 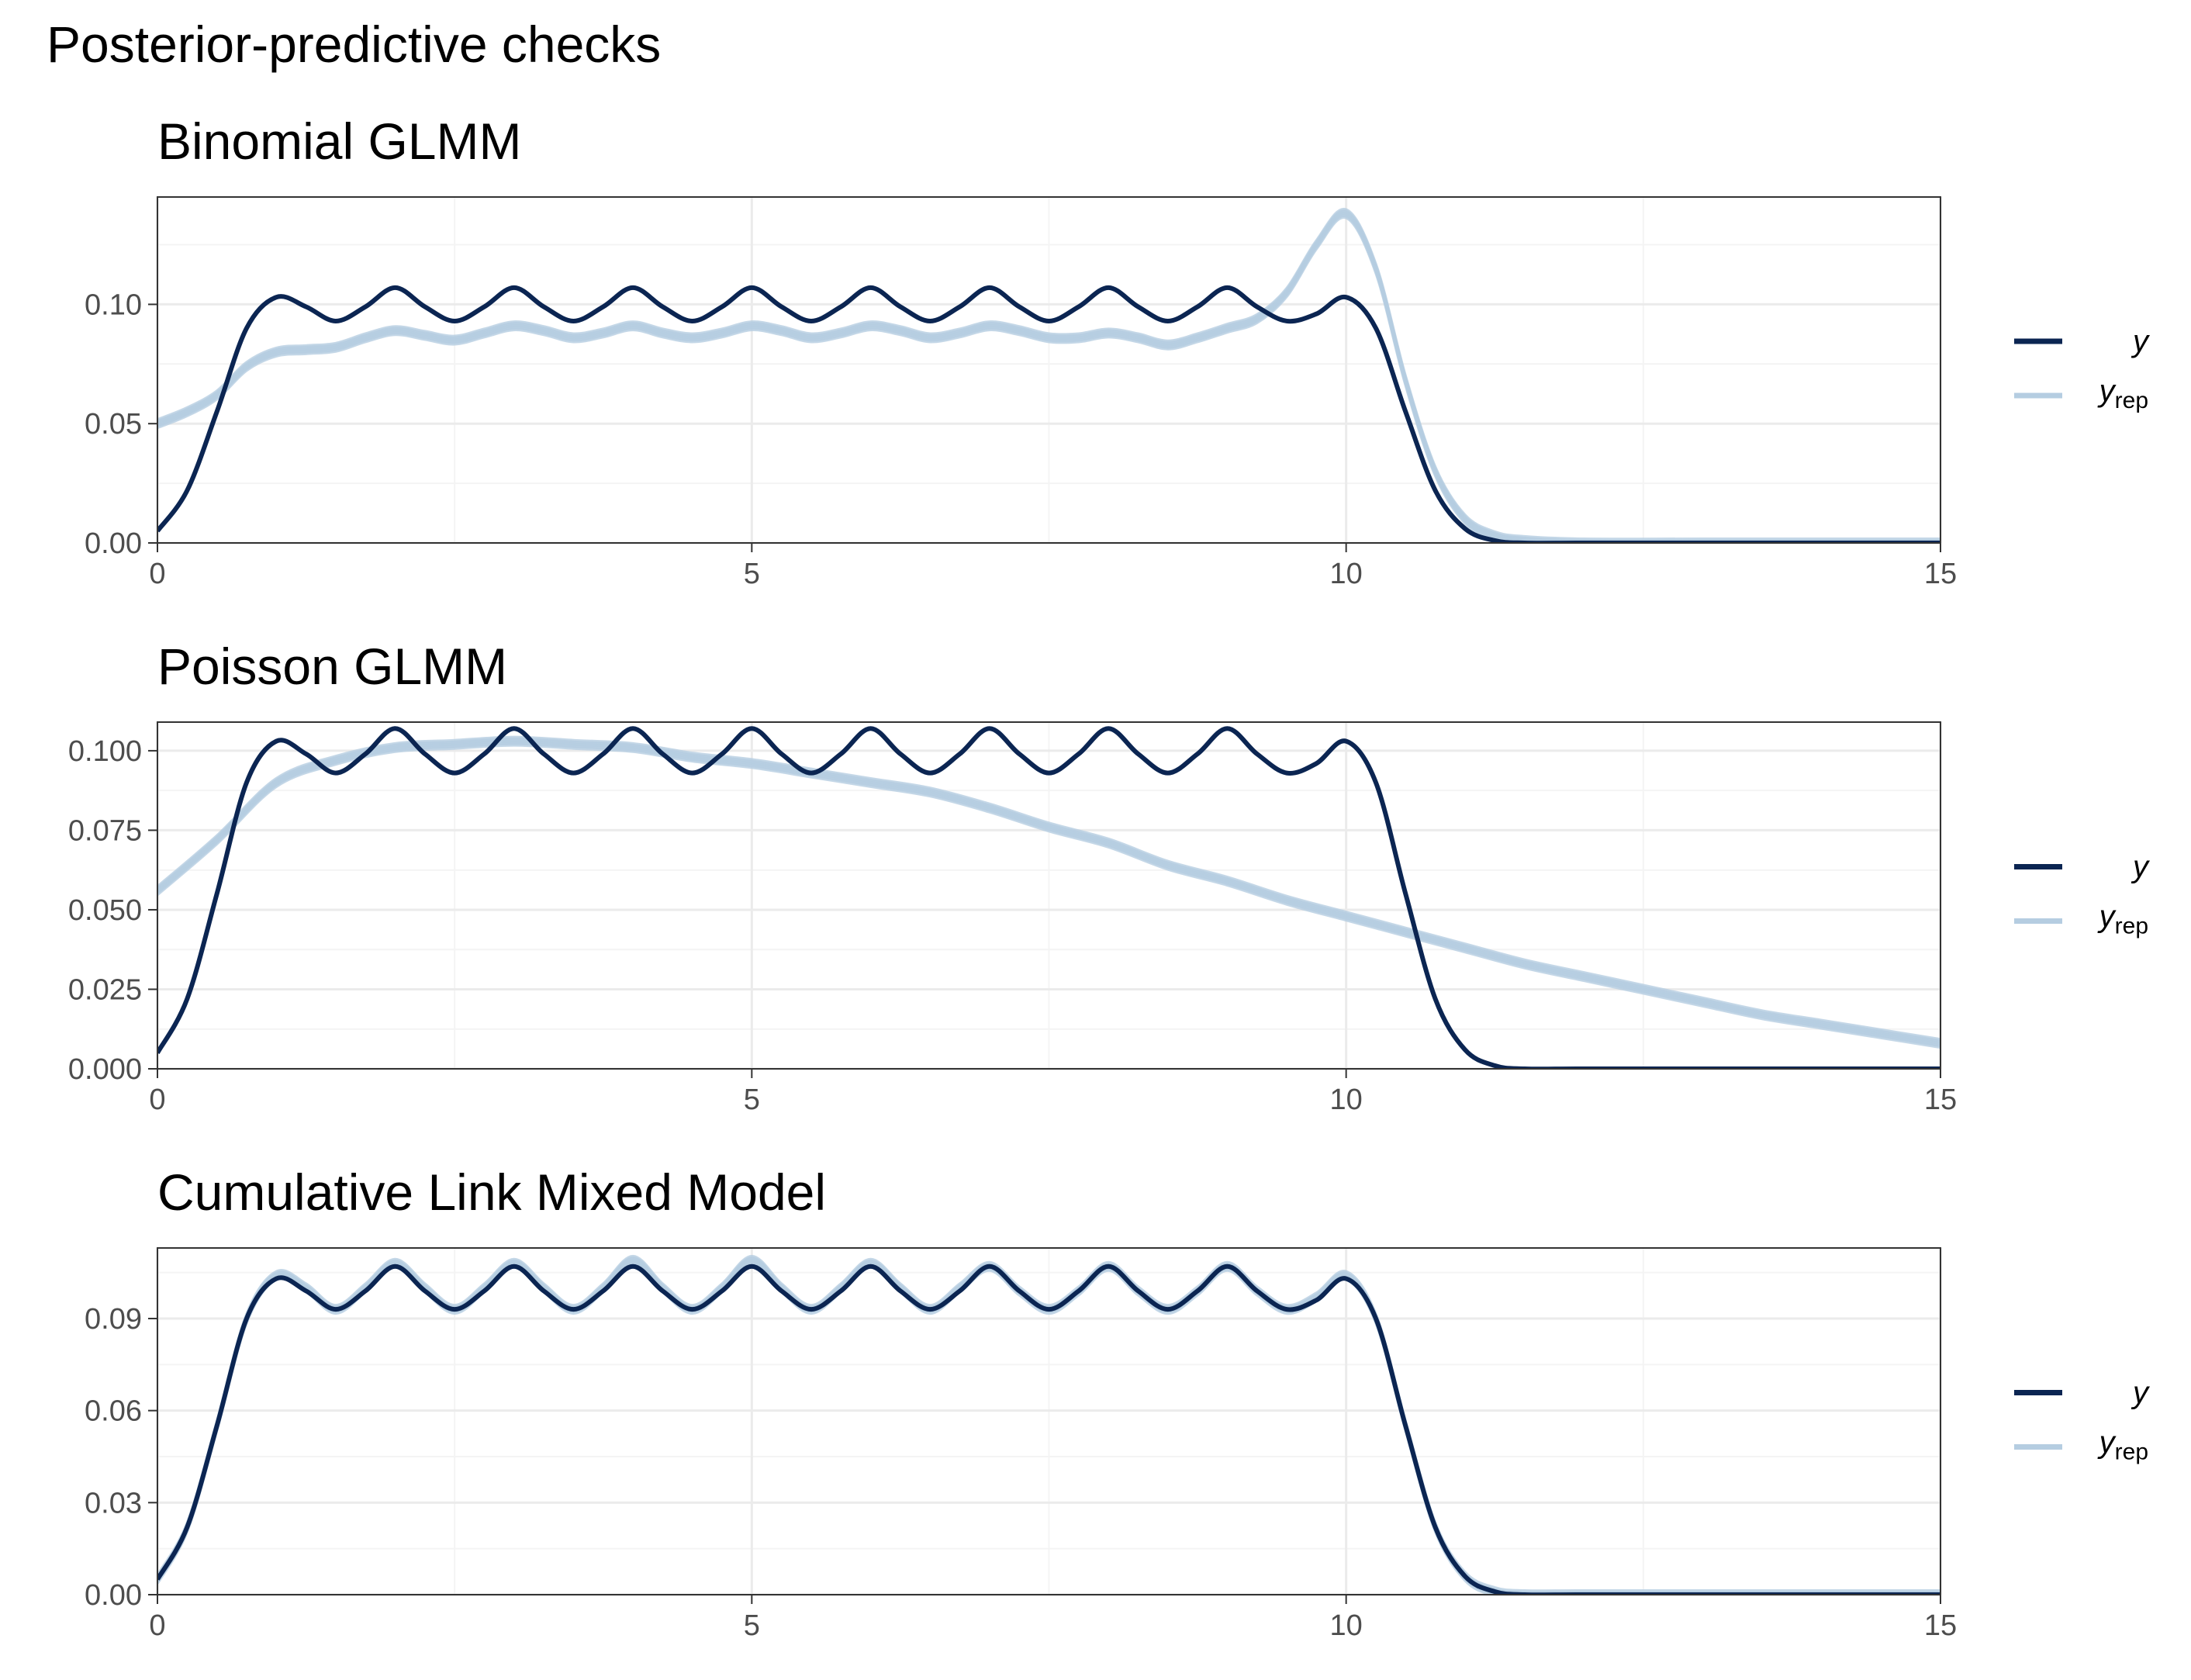 What do you see at coordinates (491, 1192) in the screenshot?
I see `panel-title: Cumulative Link Mixed Model` at bounding box center [491, 1192].